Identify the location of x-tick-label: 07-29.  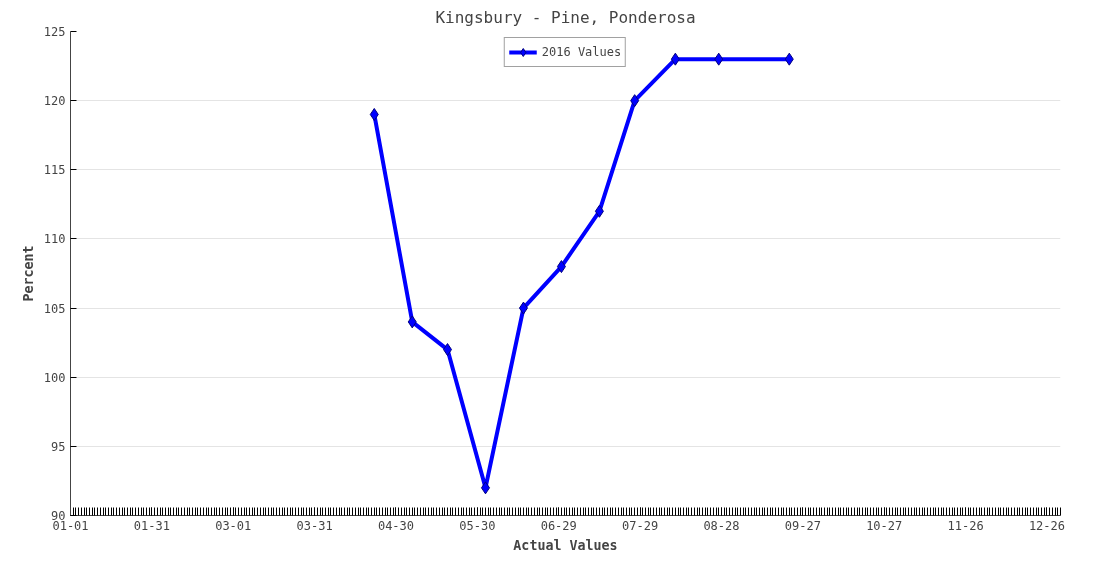
(640, 525).